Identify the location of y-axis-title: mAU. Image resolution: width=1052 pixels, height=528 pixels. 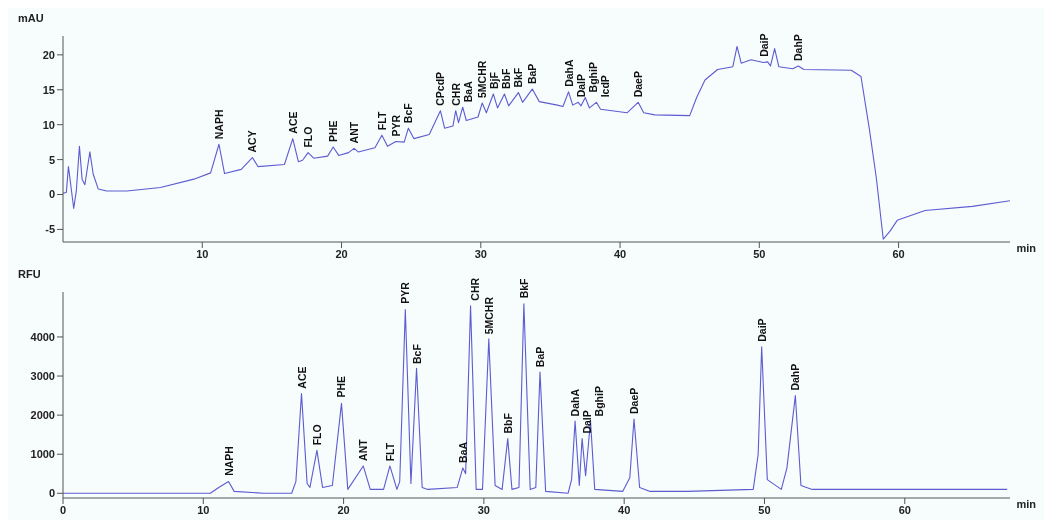
(31, 18).